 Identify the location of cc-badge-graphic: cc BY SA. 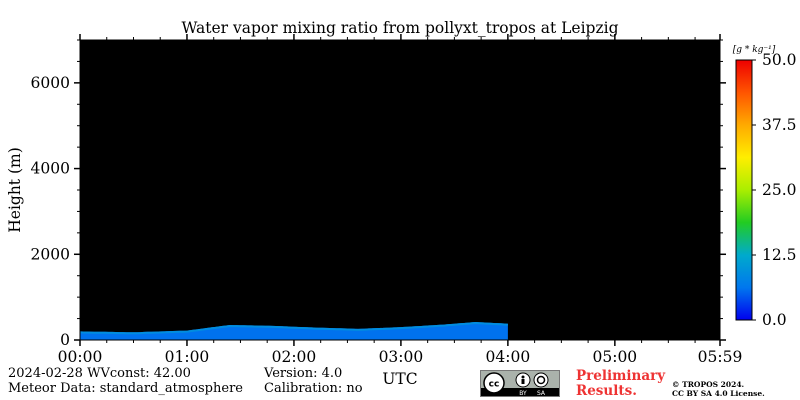
(520, 384).